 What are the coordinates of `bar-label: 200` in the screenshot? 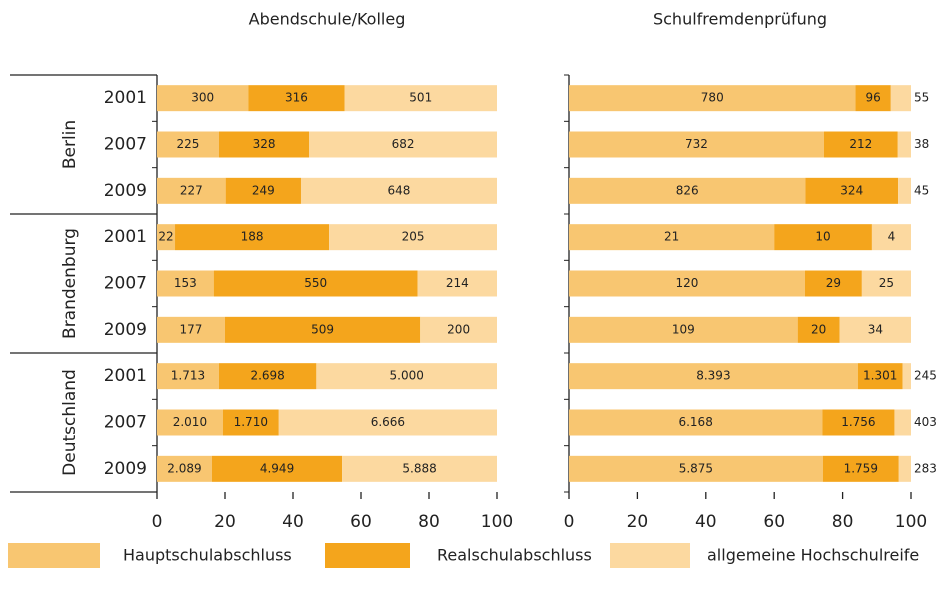 It's located at (458, 329).